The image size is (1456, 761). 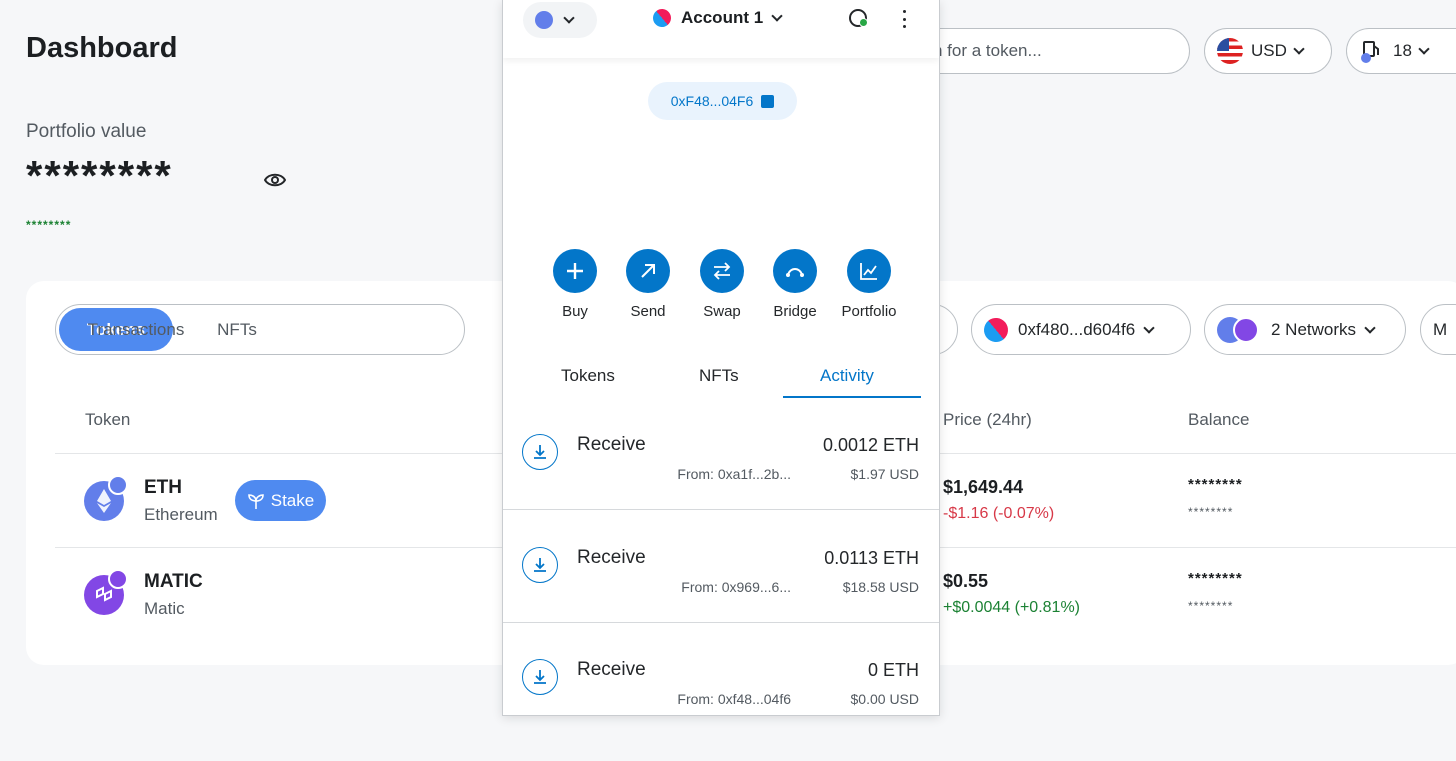 What do you see at coordinates (1239, 329) in the screenshot?
I see `network-icons` at bounding box center [1239, 329].